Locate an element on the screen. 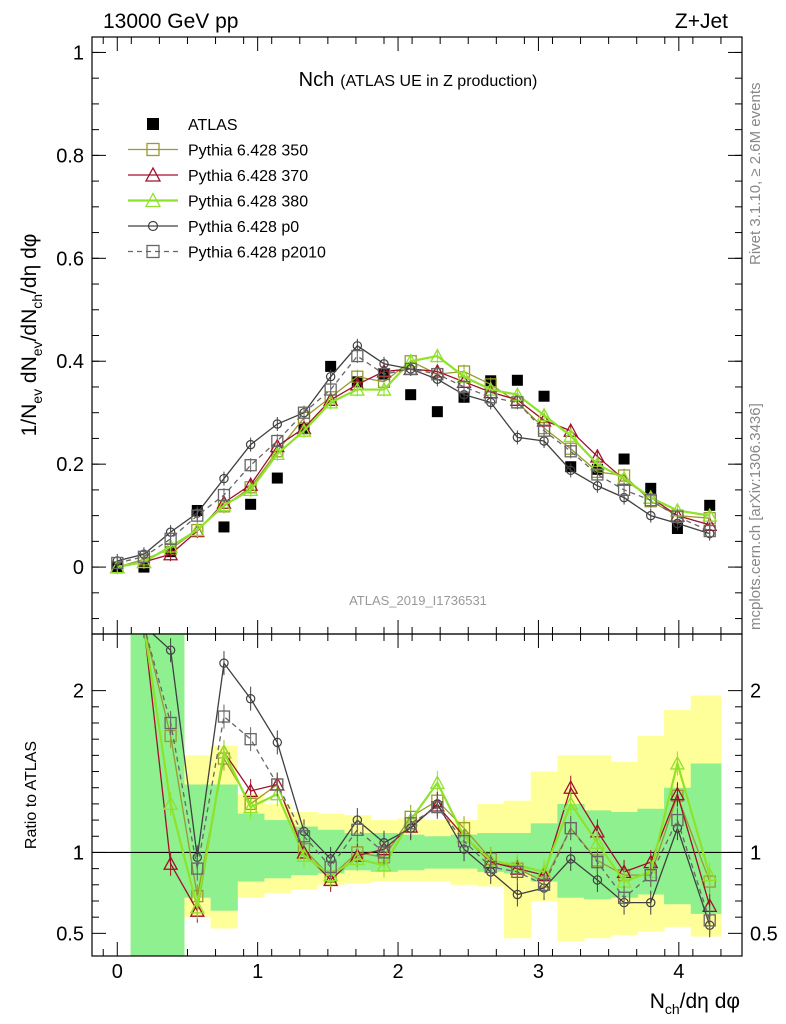 Image resolution: width=786 pixels, height=1024 pixels. rivet-info: Rivet 3.1.10, ≥ 2.6M events is located at coordinates (755, 174).